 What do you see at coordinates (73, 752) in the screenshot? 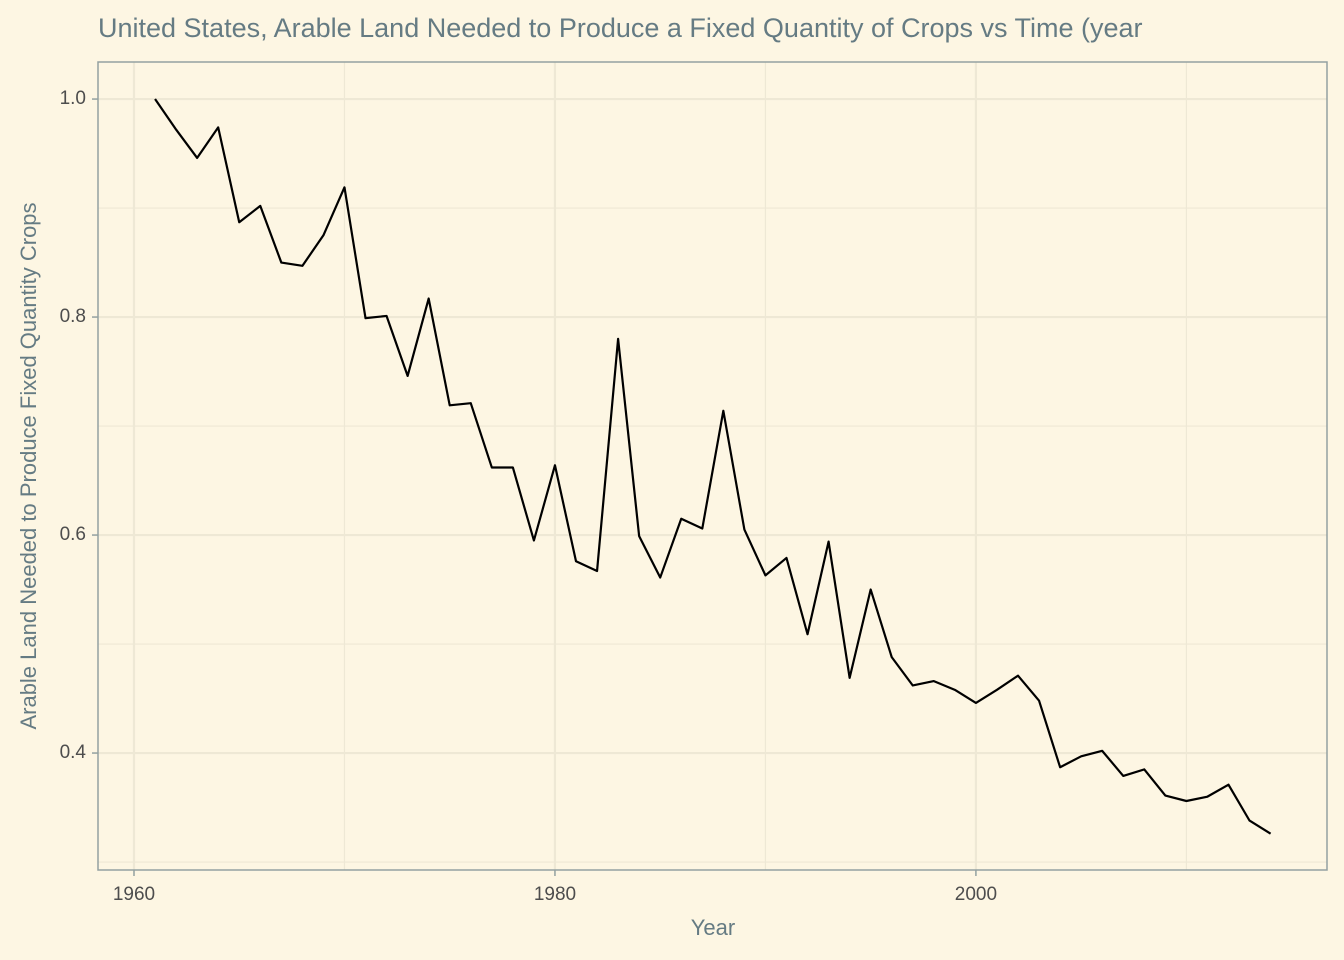
I see `y-tick-label: 0.4` at bounding box center [73, 752].